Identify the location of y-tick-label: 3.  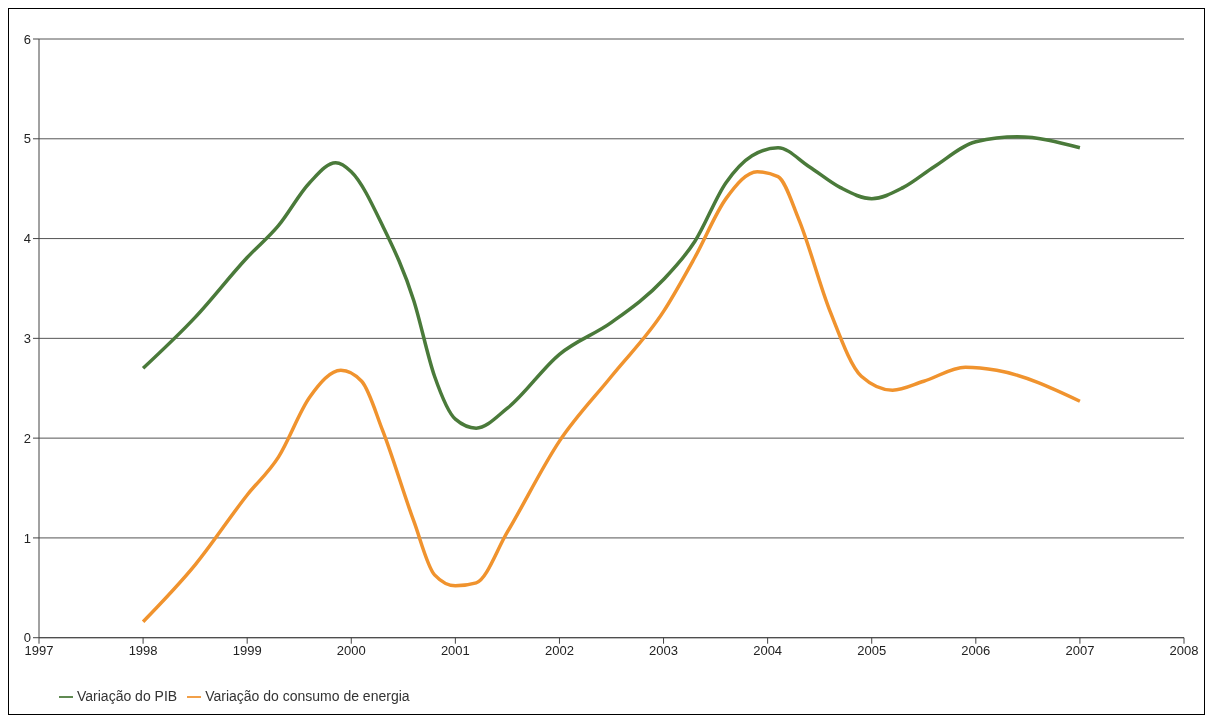
(27, 338).